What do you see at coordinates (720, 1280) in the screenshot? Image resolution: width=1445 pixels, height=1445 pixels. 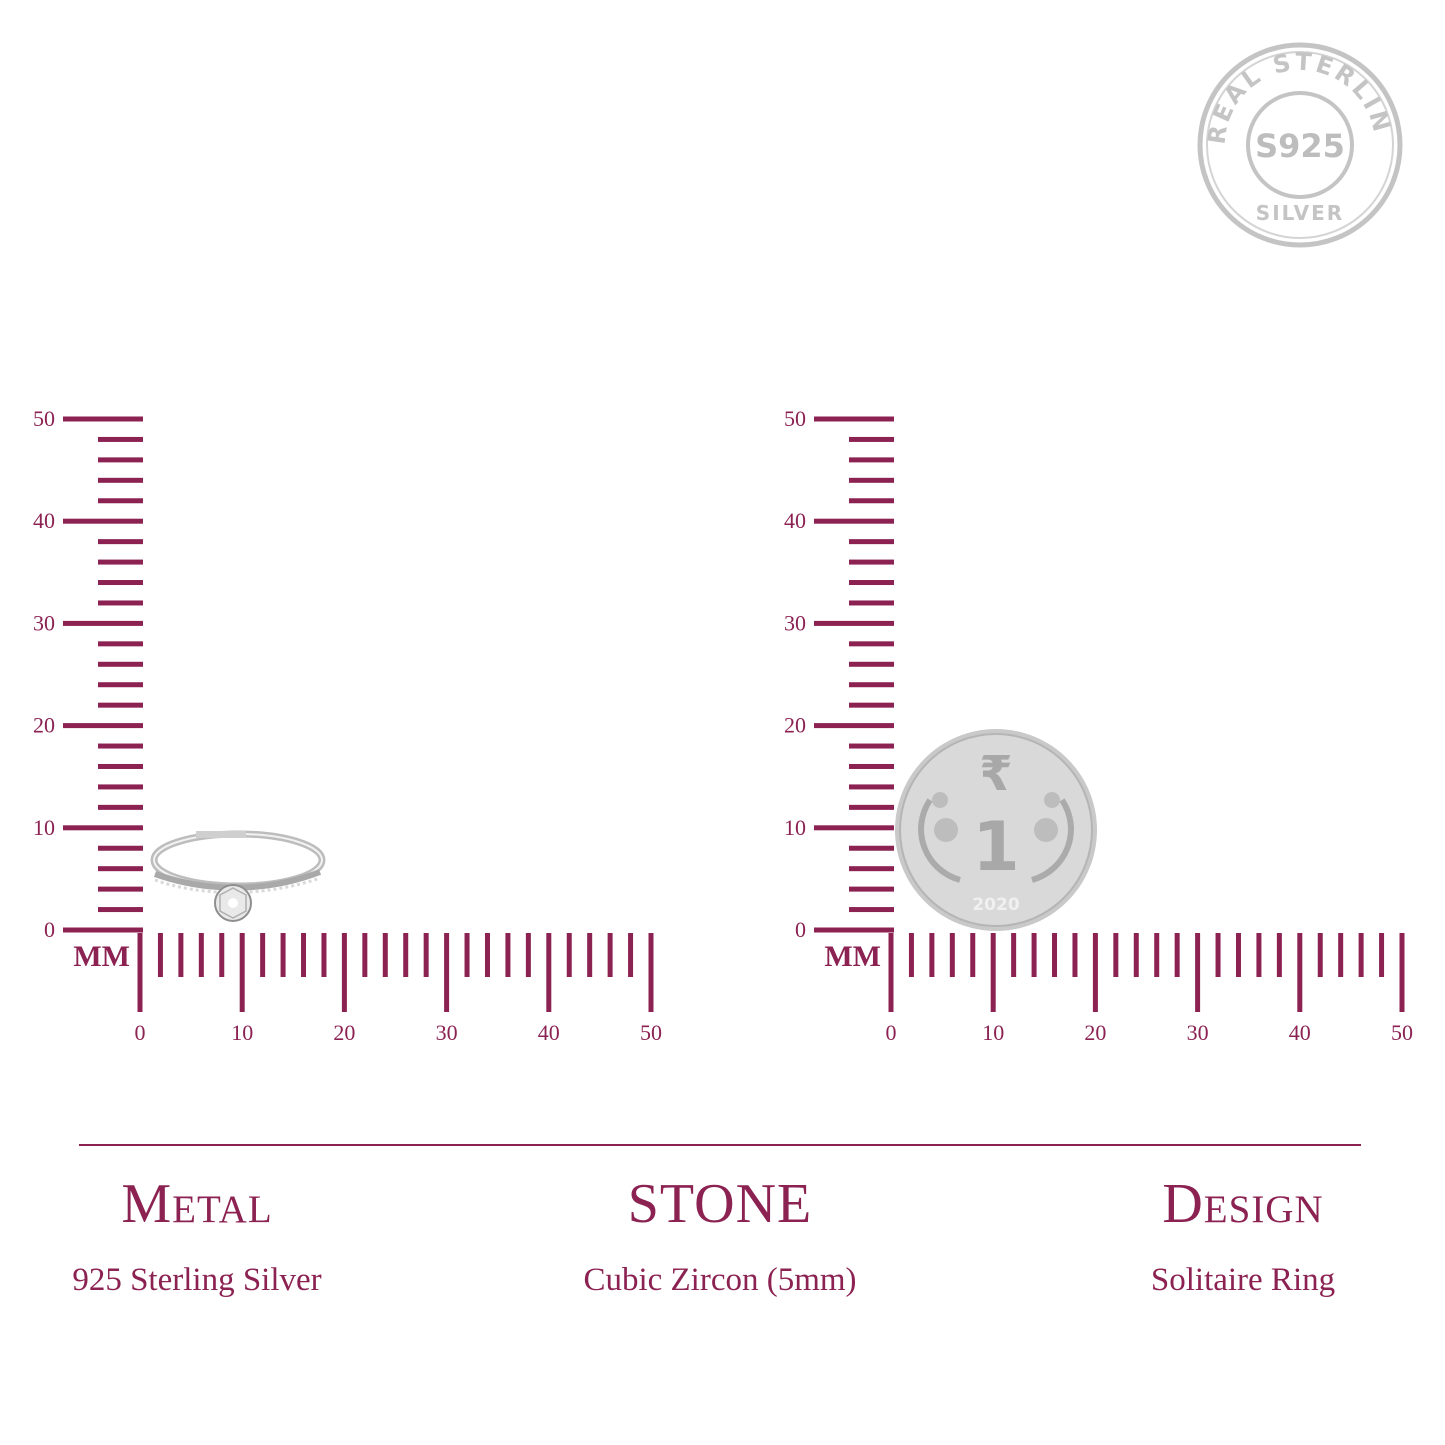 I see `spec-value-stone: Cubic Zircon (5mm)` at bounding box center [720, 1280].